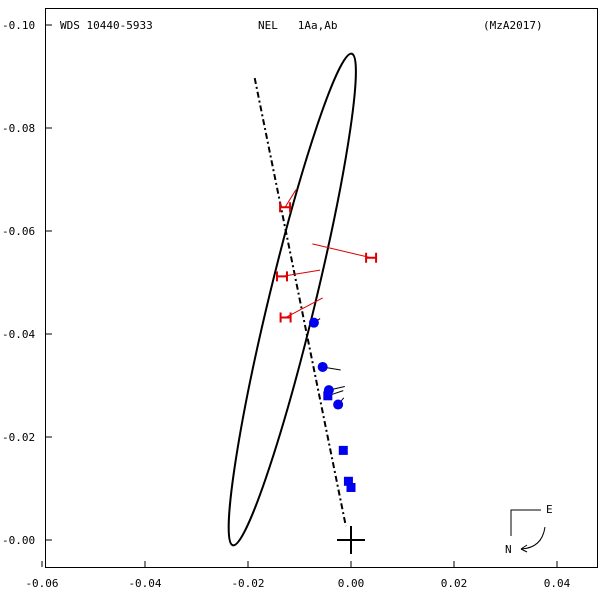 This screenshot has width=600, height=600. I want to click on y-tick-label: -0.00, so click(18, 540).